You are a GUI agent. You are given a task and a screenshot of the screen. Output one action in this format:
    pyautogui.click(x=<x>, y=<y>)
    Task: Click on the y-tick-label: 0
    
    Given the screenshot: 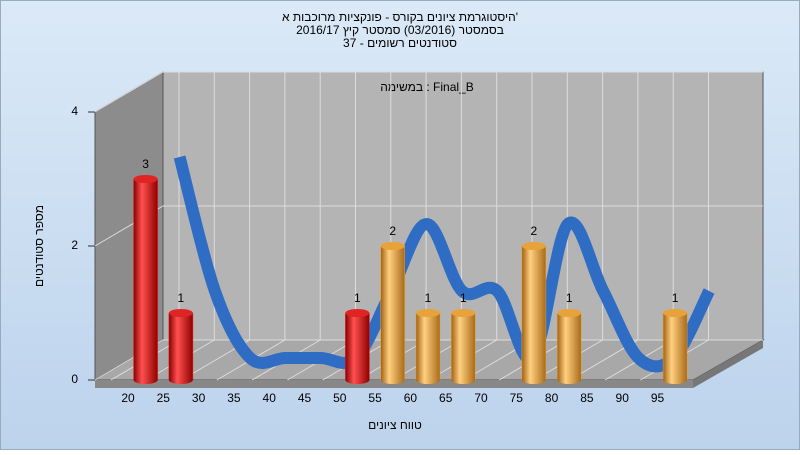 What is the action you would take?
    pyautogui.click(x=74, y=379)
    